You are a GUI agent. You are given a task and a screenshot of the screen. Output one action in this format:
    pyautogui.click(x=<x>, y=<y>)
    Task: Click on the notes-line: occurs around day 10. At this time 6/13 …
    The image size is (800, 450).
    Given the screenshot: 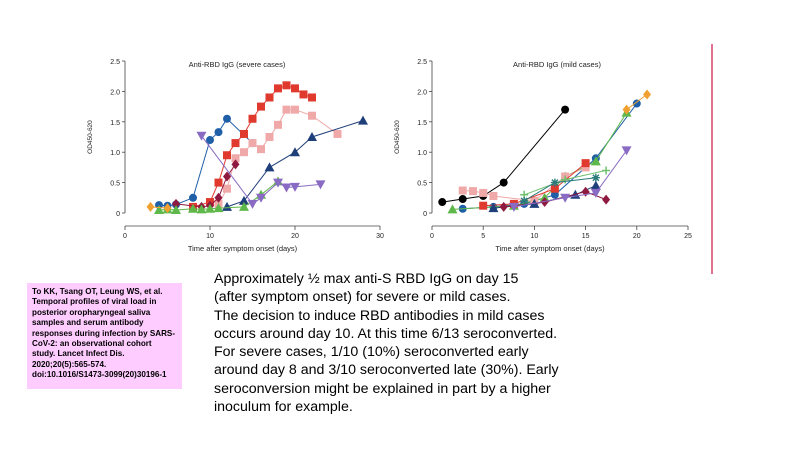 What is the action you would take?
    pyautogui.click(x=386, y=333)
    